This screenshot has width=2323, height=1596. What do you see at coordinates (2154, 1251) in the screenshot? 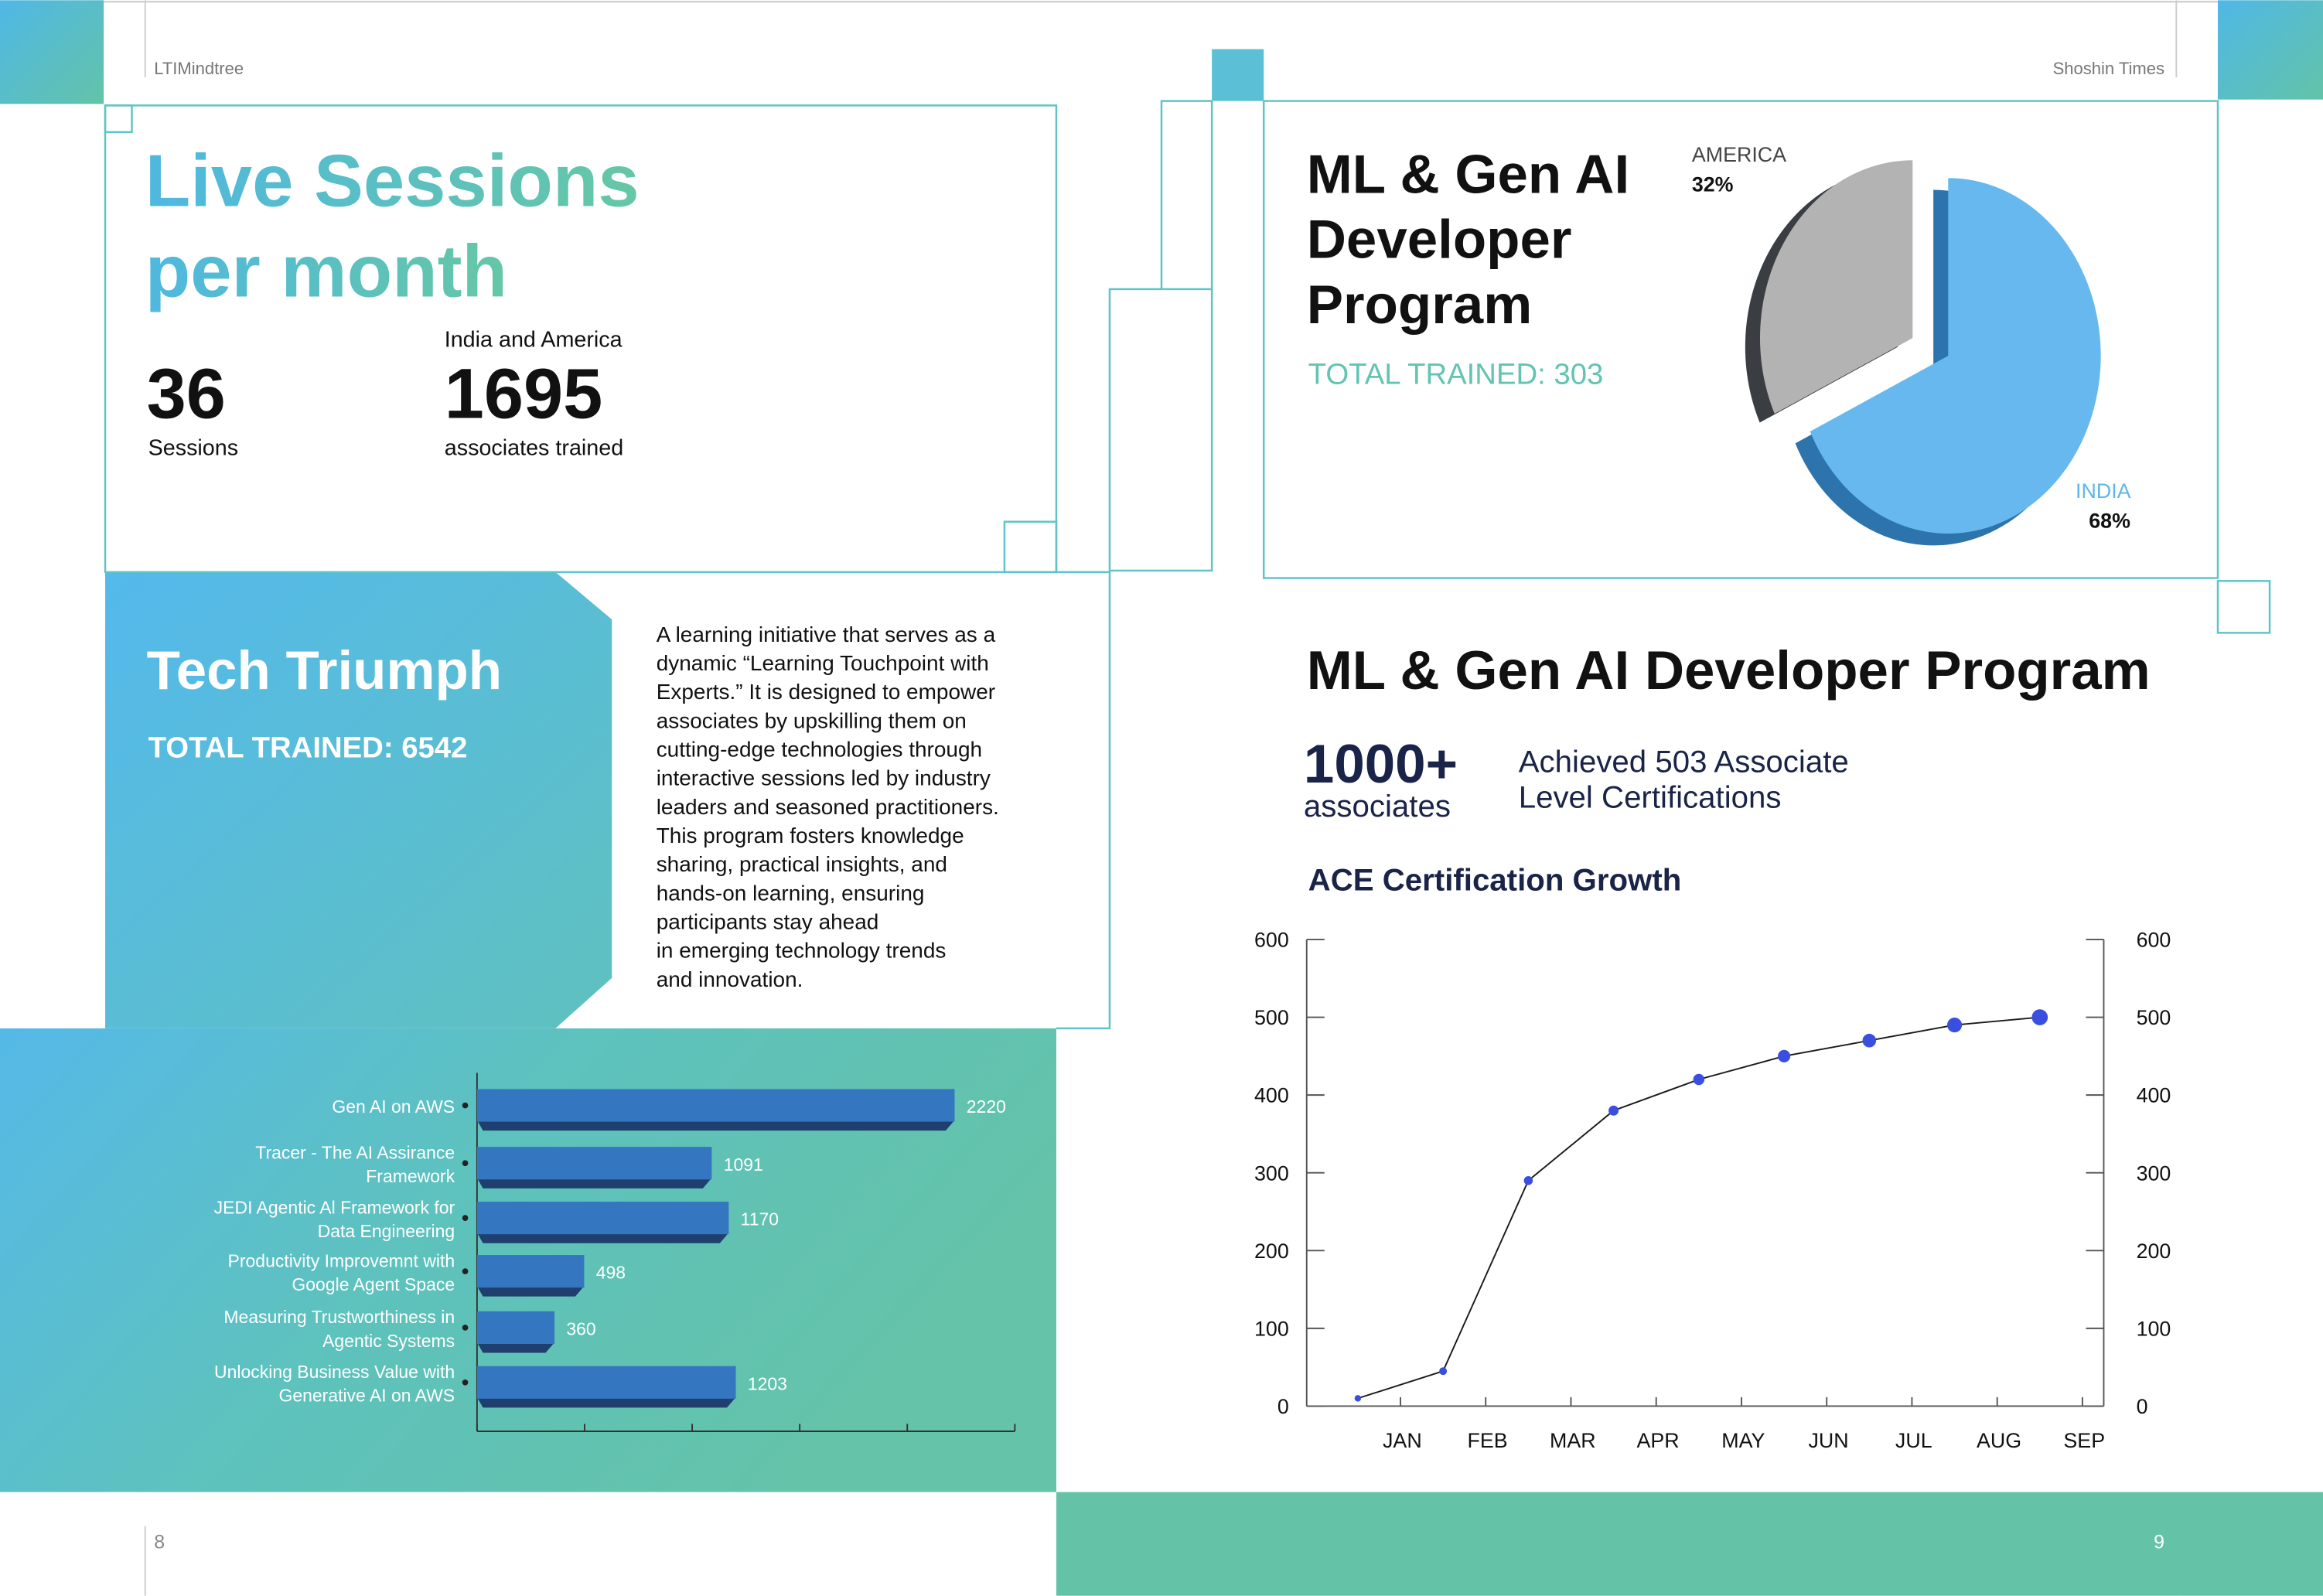
I see `y2-tick-label: 200` at bounding box center [2154, 1251].